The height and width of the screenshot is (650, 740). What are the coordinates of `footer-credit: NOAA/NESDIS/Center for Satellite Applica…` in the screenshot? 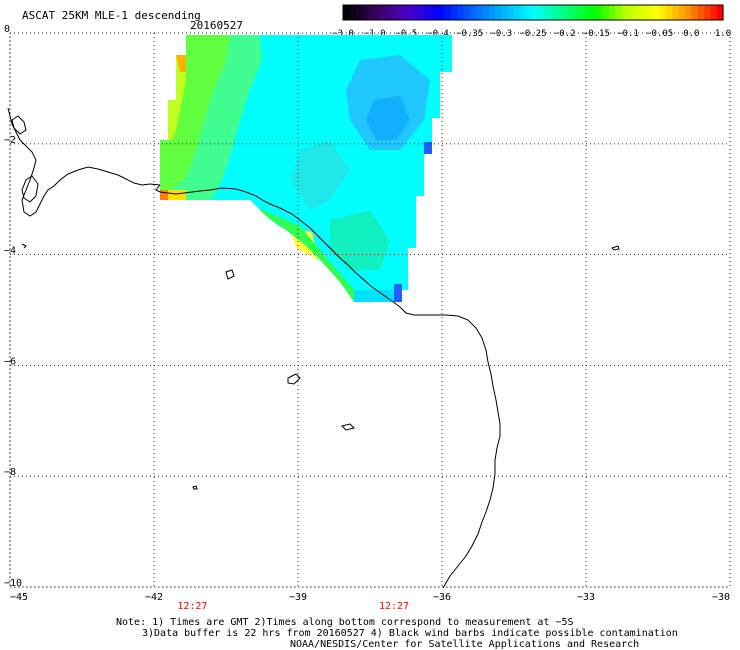 It's located at (464, 644).